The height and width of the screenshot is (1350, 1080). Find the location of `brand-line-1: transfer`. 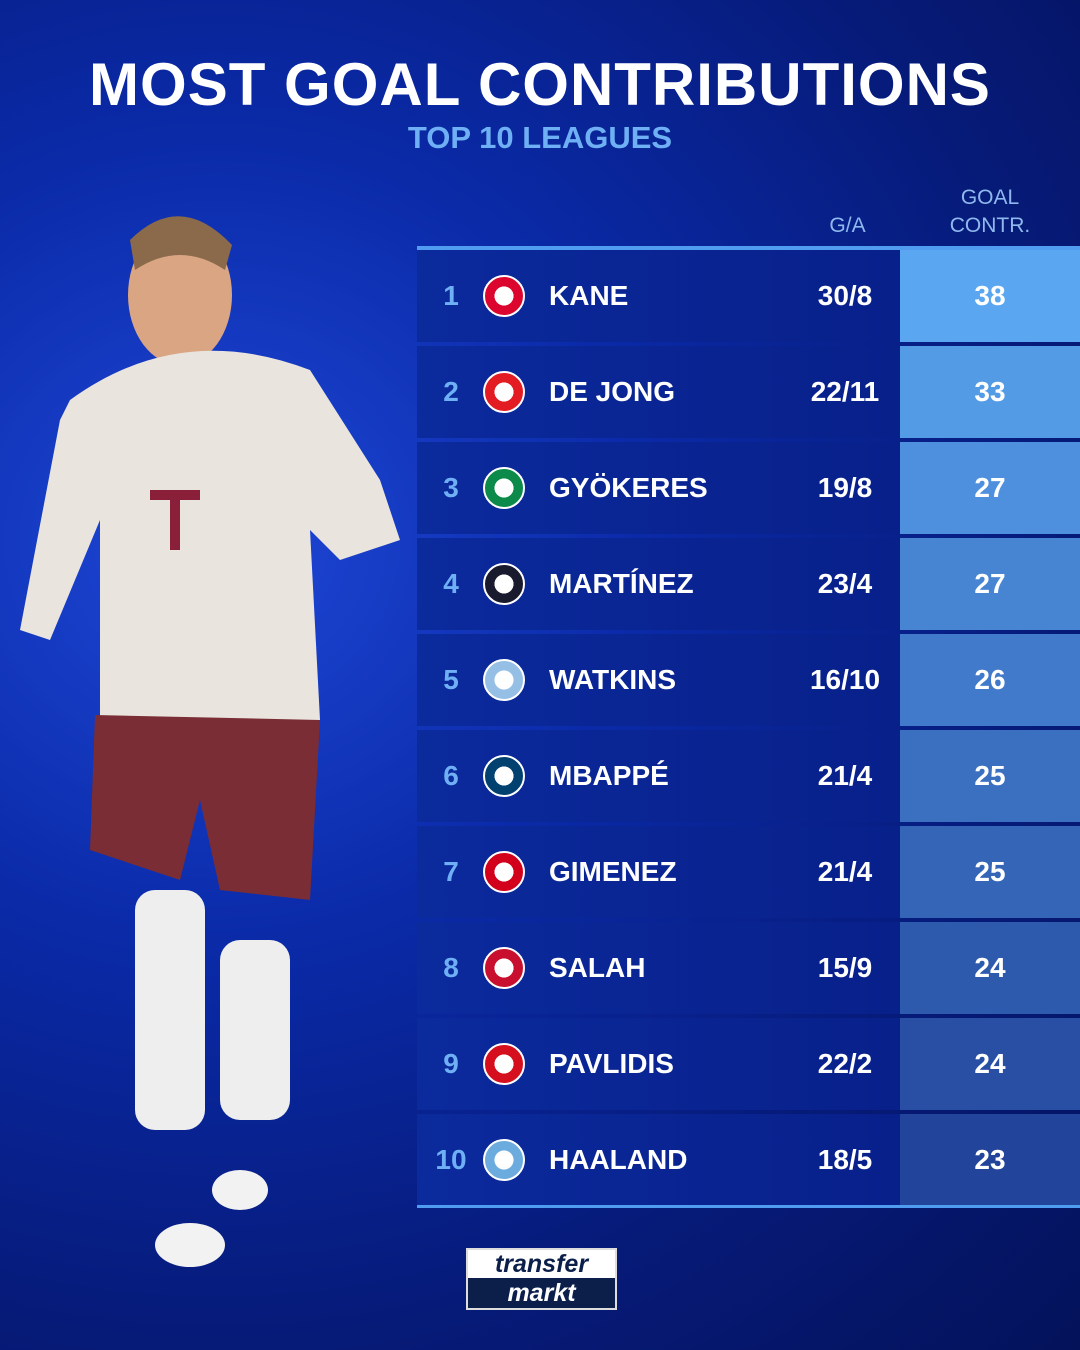

brand-line-1: transfer is located at coordinates (541, 1264).